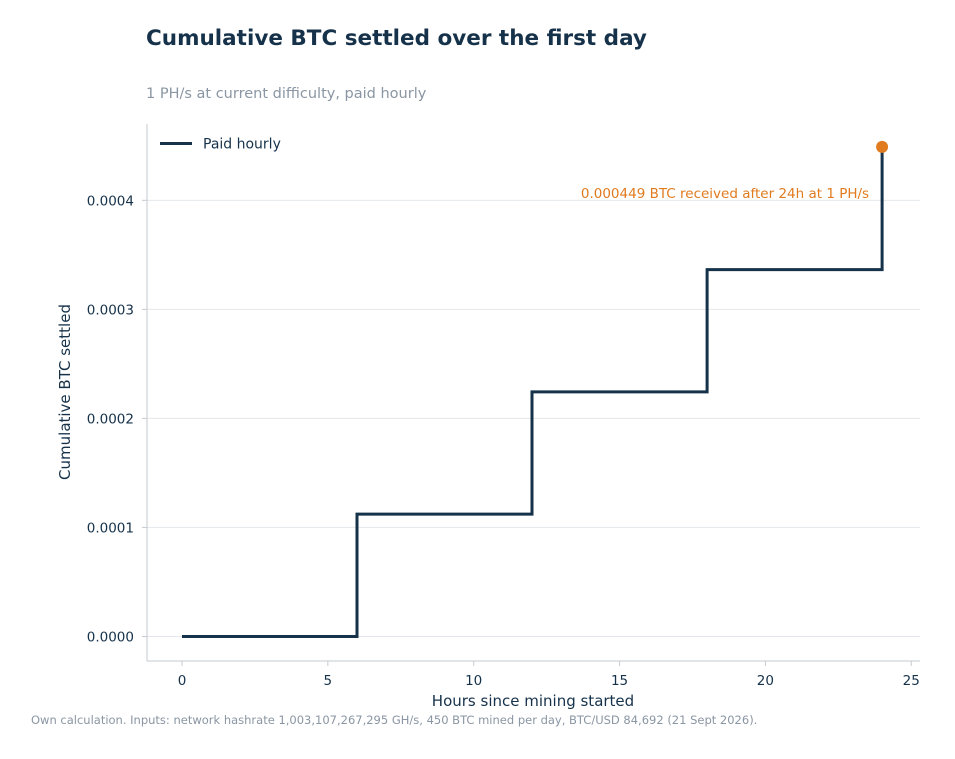 This screenshot has height=759, width=955. I want to click on x-tick-label: 5, so click(328, 681).